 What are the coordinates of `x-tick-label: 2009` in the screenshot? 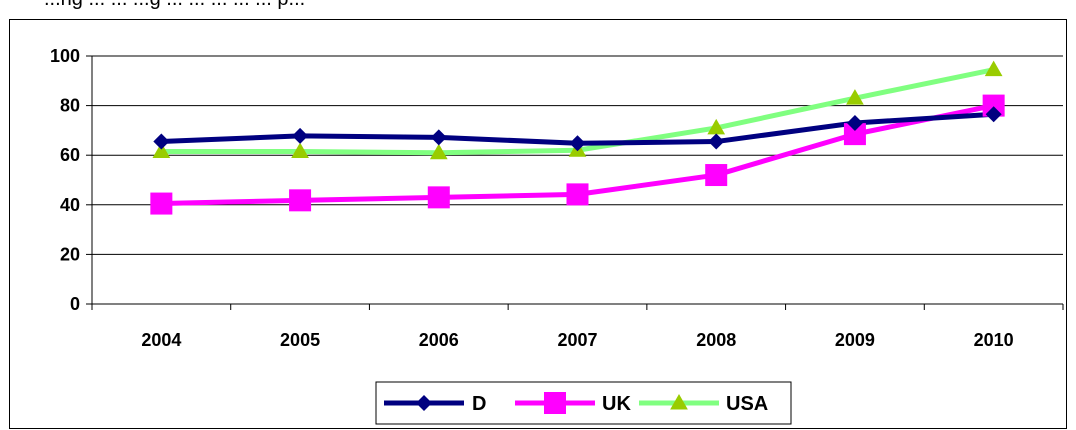 It's located at (855, 340).